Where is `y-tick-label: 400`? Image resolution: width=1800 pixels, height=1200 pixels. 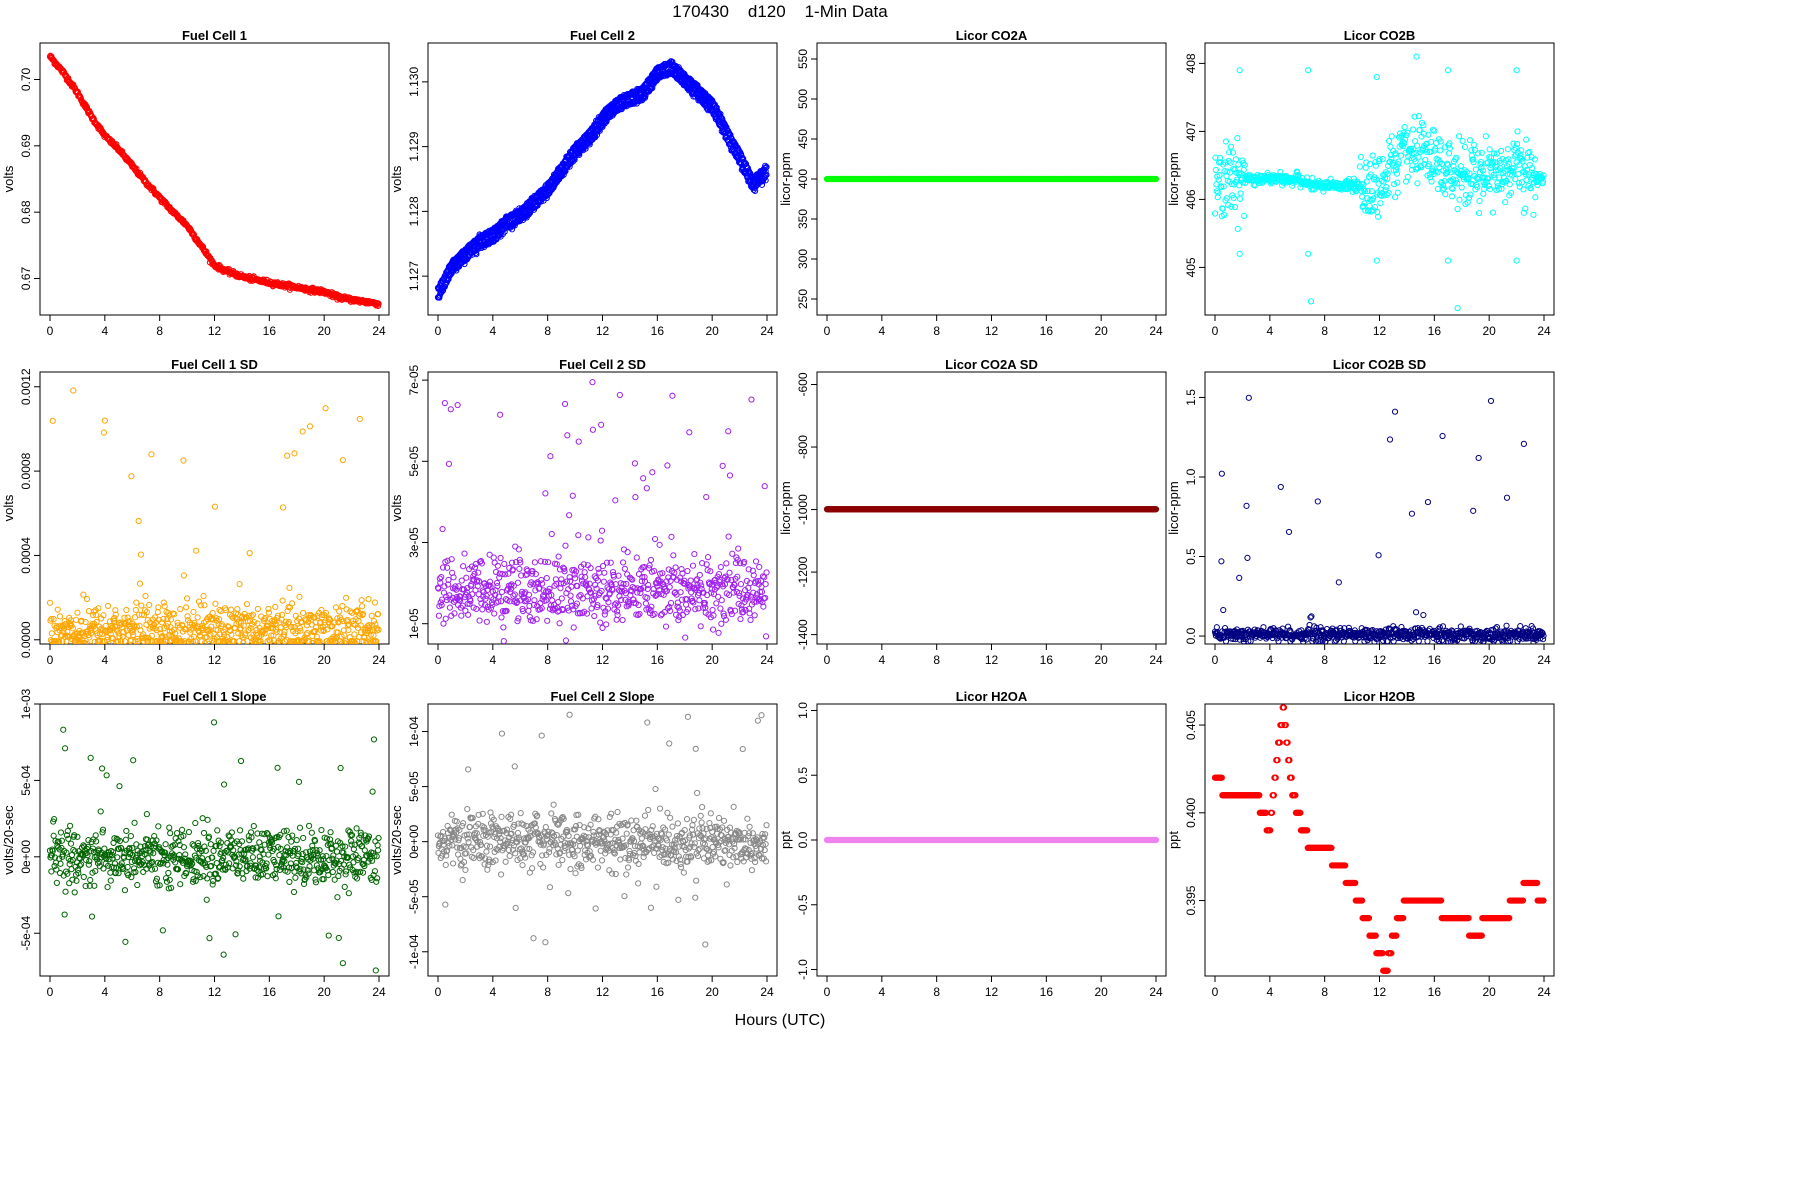
y-tick-label: 400 is located at coordinates (803, 179).